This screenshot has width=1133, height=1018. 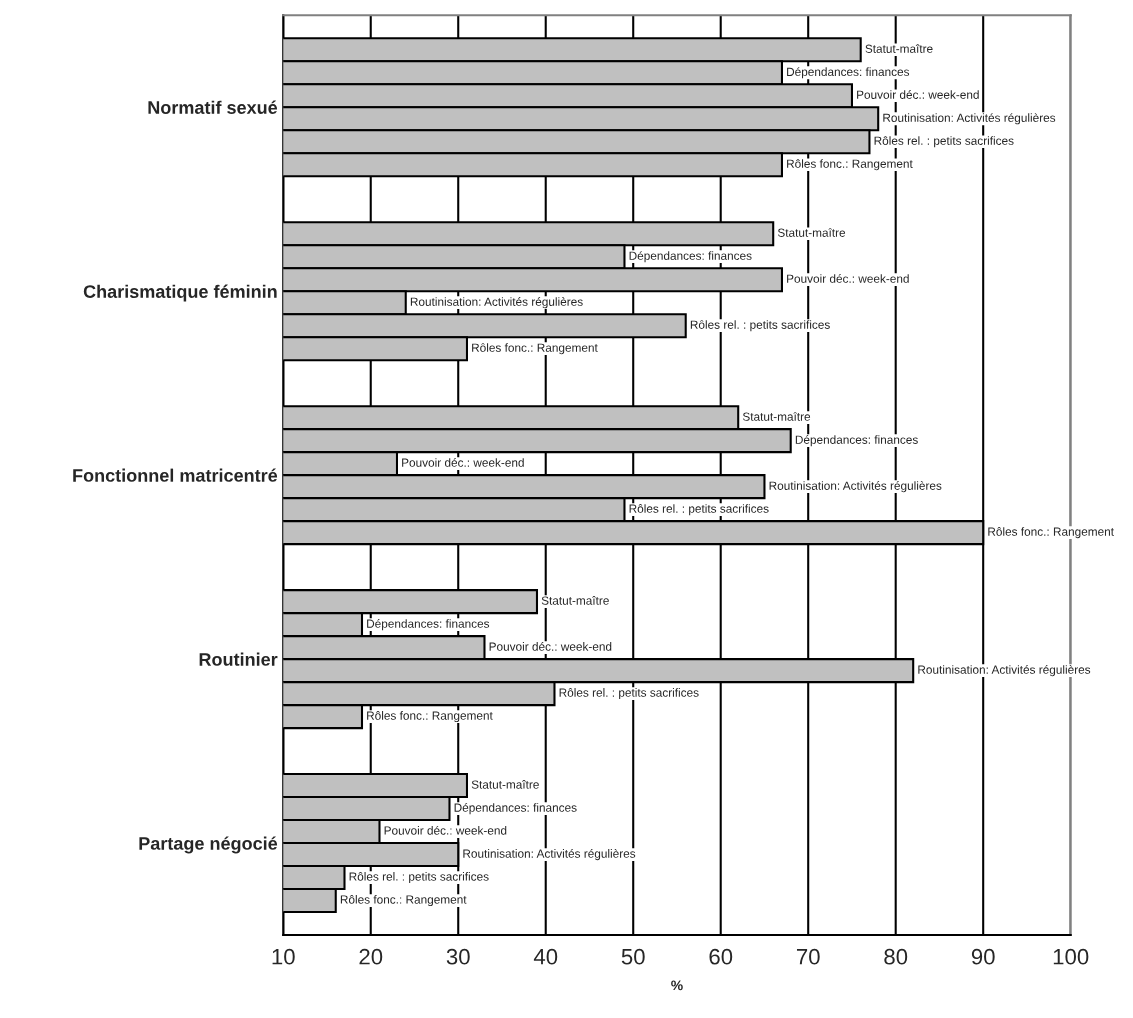 I want to click on y-tick-label: Routinier, so click(x=238, y=659).